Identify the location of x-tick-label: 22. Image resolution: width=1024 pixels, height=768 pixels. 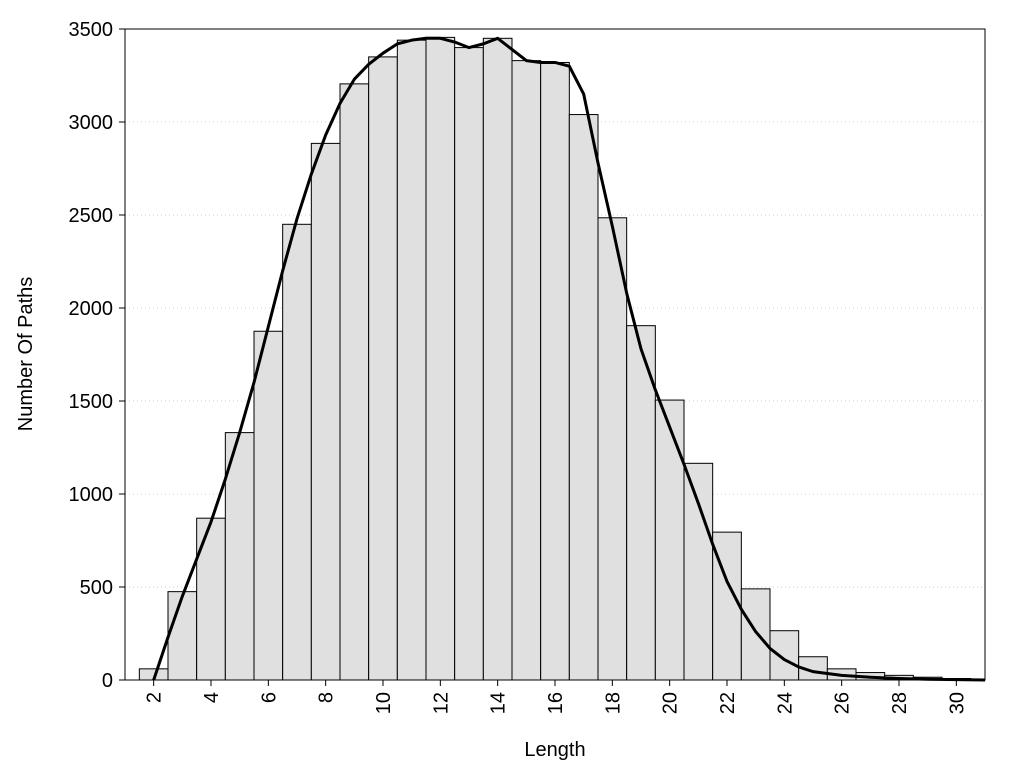
(728, 703).